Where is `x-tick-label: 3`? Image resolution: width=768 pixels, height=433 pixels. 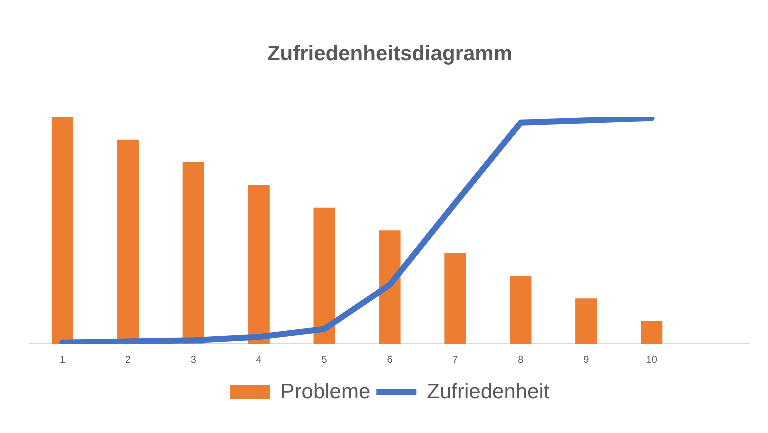
x-tick-label: 3 is located at coordinates (193, 360).